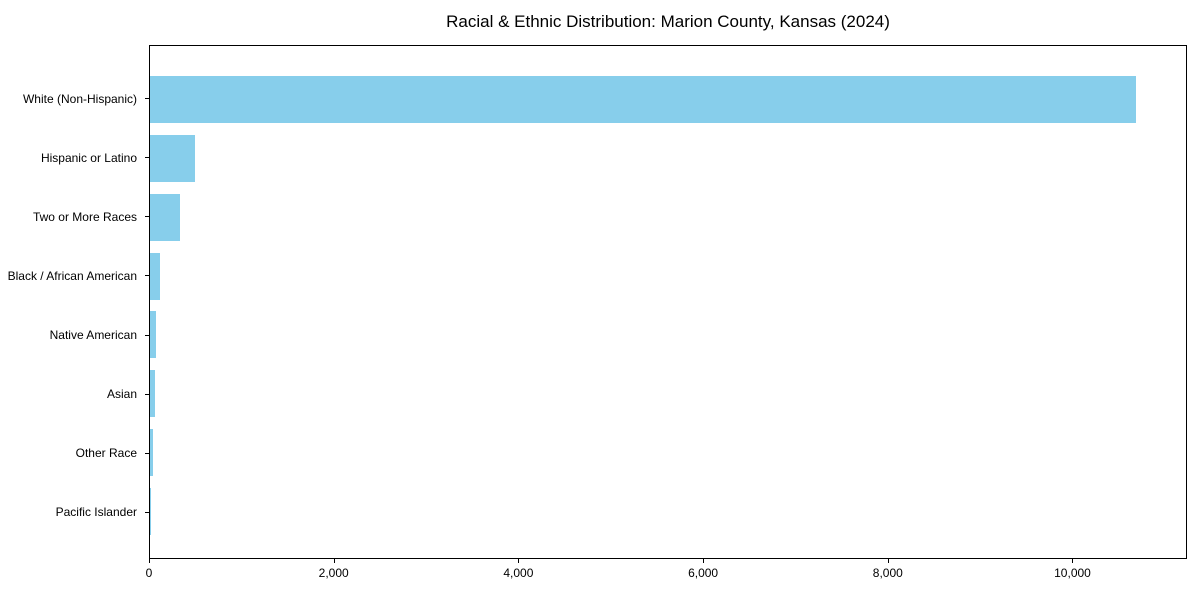  What do you see at coordinates (106, 453) in the screenshot?
I see `y-axis-label: Other Race` at bounding box center [106, 453].